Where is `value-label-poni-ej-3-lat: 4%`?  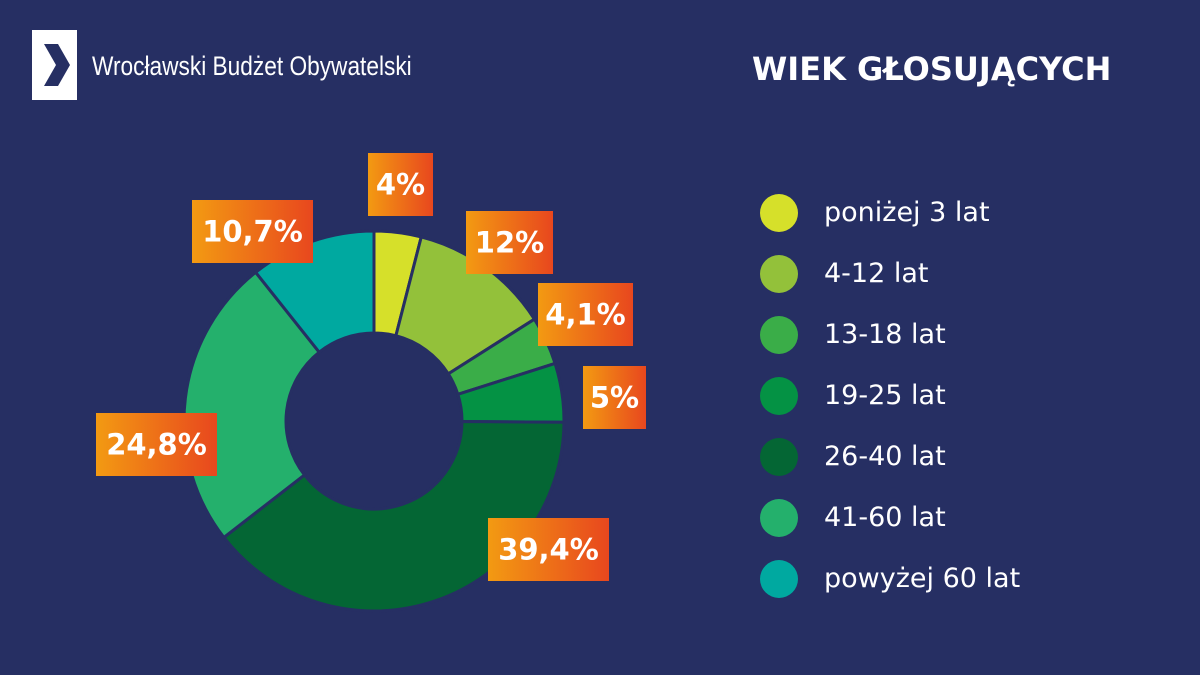
value-label-poni-ej-3-lat: 4% is located at coordinates (400, 184).